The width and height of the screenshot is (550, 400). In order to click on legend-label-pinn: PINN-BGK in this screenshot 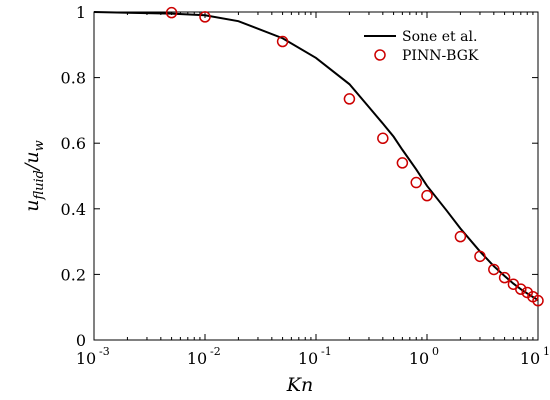, I will do `click(440, 56)`.